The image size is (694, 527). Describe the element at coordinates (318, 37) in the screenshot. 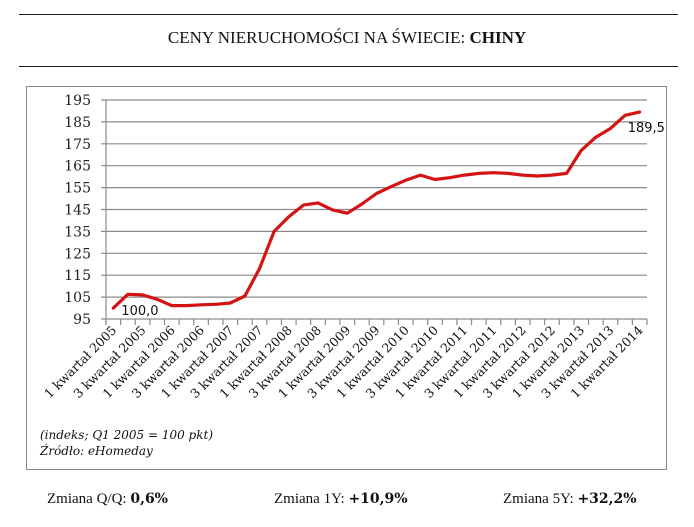

I see `title-prefix: CENY NIERUCHOMOŚCI NA ŚWIECIE:` at that location.